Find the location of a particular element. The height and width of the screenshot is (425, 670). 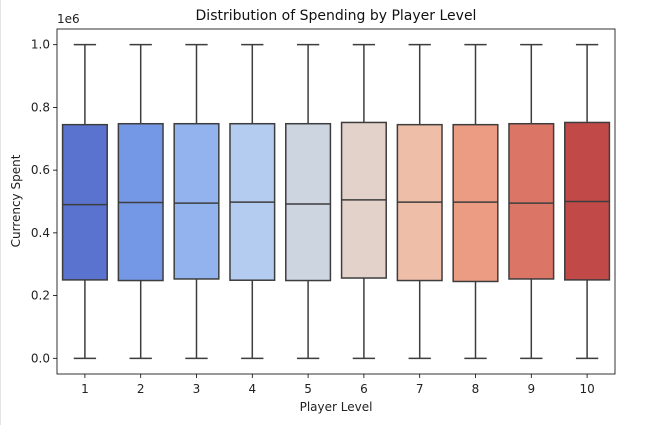

y-tick-label: 0.8 is located at coordinates (40, 107).